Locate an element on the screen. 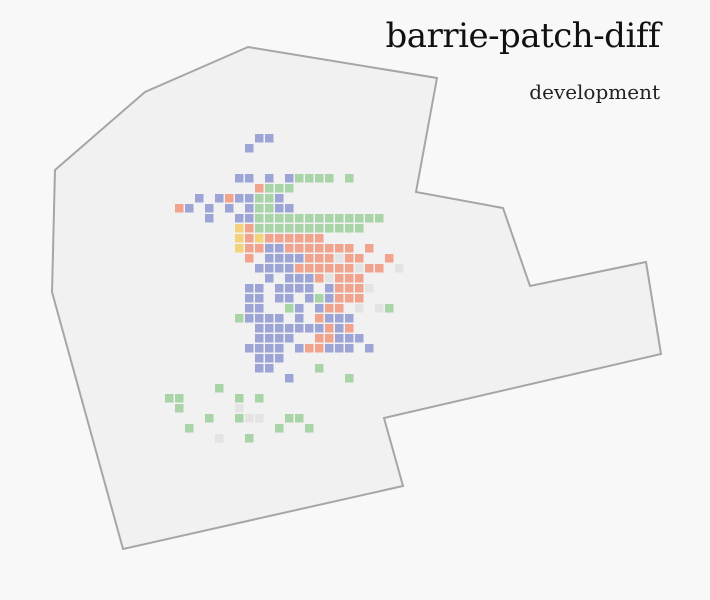 Image resolution: width=710 pixels, height=600 pixels. cell-yellow is located at coordinates (239, 228).